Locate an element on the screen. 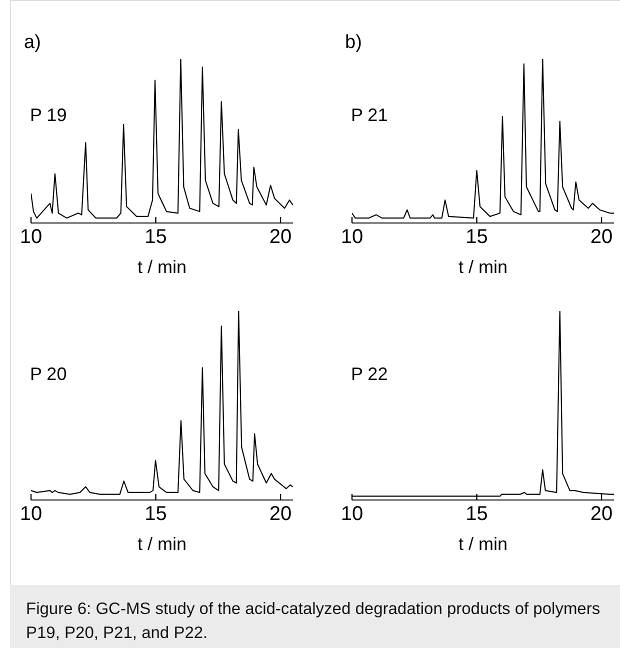 This screenshot has height=648, width=620. text: P 22 is located at coordinates (369, 374).